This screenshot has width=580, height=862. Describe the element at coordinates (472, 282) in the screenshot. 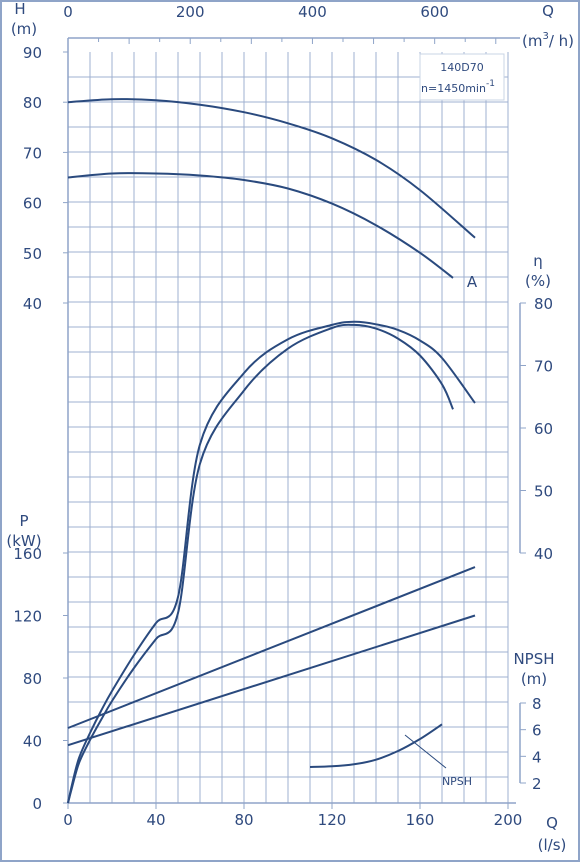

I see `curve-label-a: A` at that location.